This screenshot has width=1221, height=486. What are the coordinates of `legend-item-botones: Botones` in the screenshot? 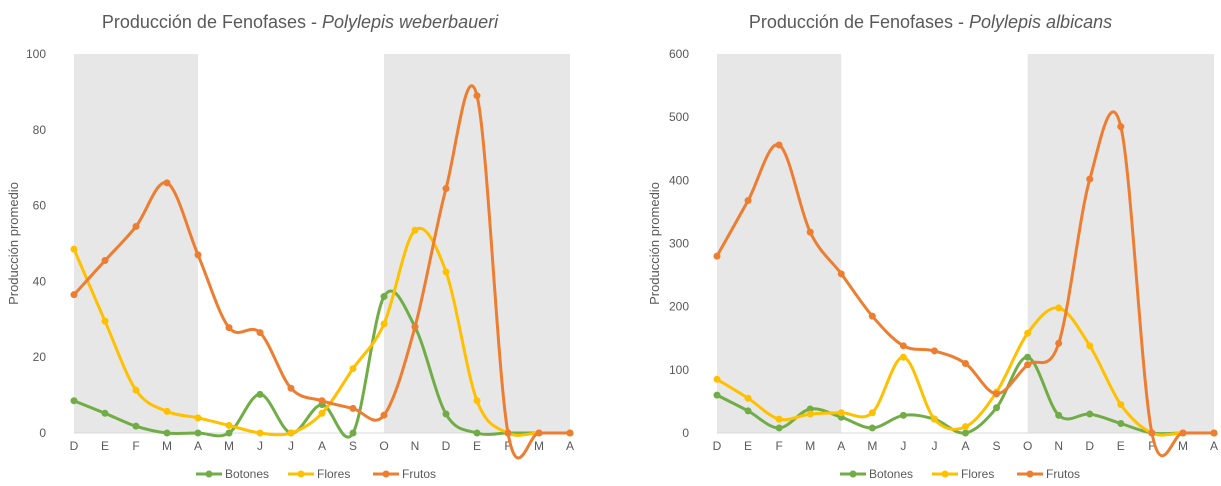 It's located at (232, 474).